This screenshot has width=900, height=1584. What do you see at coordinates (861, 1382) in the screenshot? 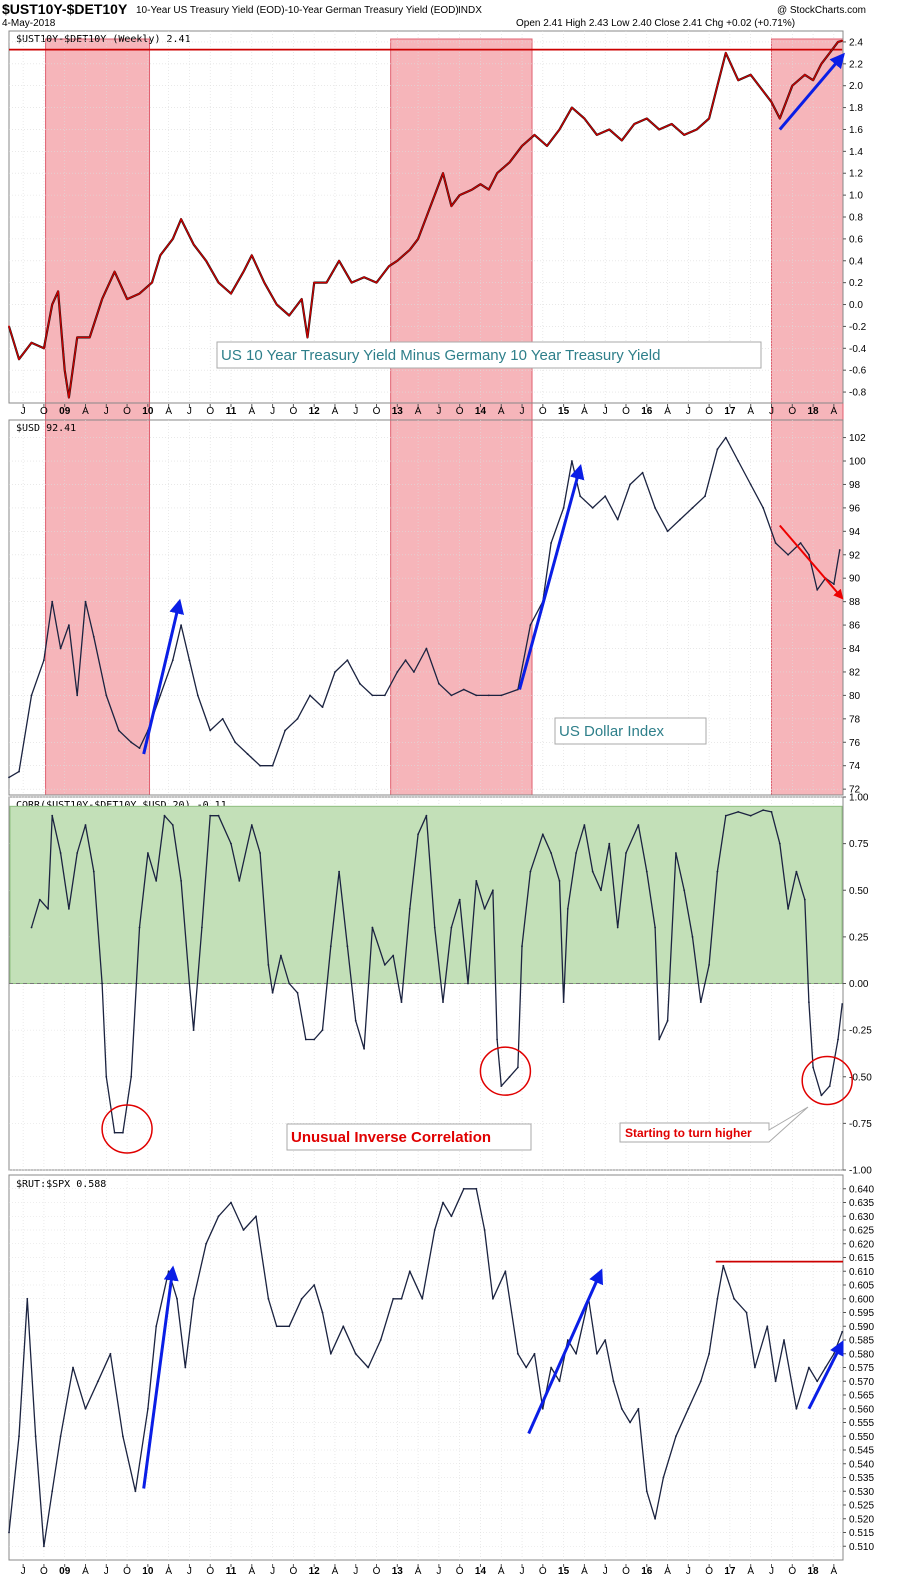
I see `y-tick-label: 0.570` at bounding box center [861, 1382].